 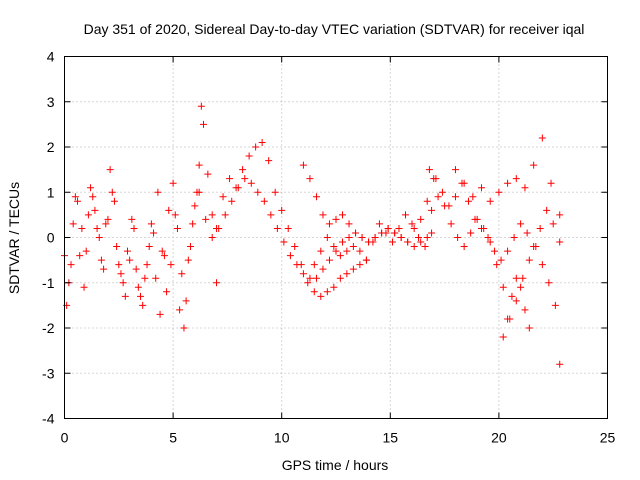 I want to click on series-track-b, so click(x=134, y=217).